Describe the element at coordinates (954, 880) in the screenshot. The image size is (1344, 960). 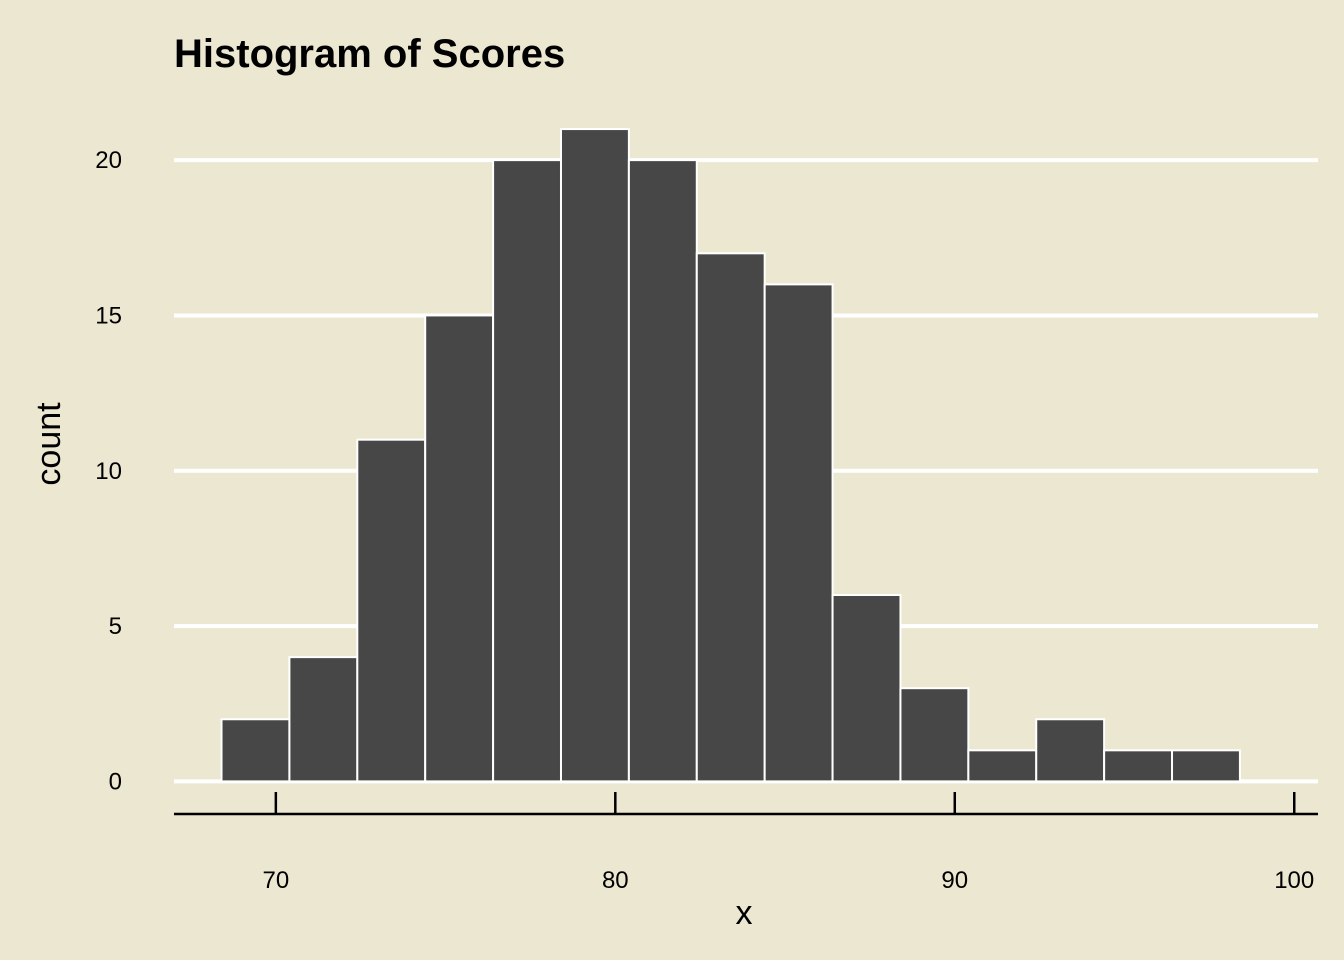
I see `x-tick-label: 90` at that location.